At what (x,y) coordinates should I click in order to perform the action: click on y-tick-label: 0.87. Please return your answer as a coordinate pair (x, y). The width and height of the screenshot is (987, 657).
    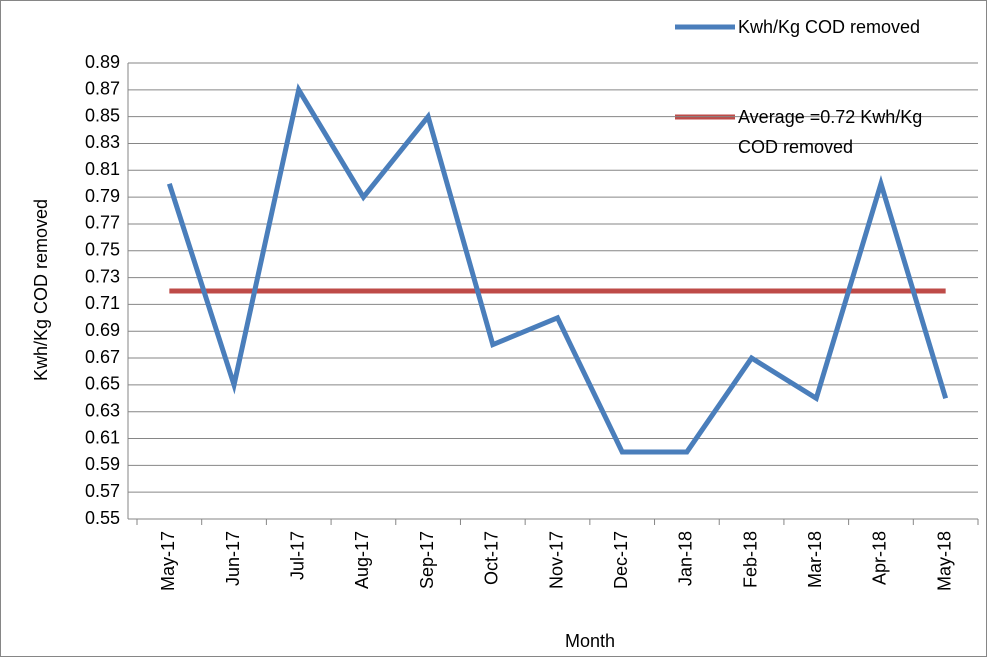
    Looking at the image, I should click on (102, 89).